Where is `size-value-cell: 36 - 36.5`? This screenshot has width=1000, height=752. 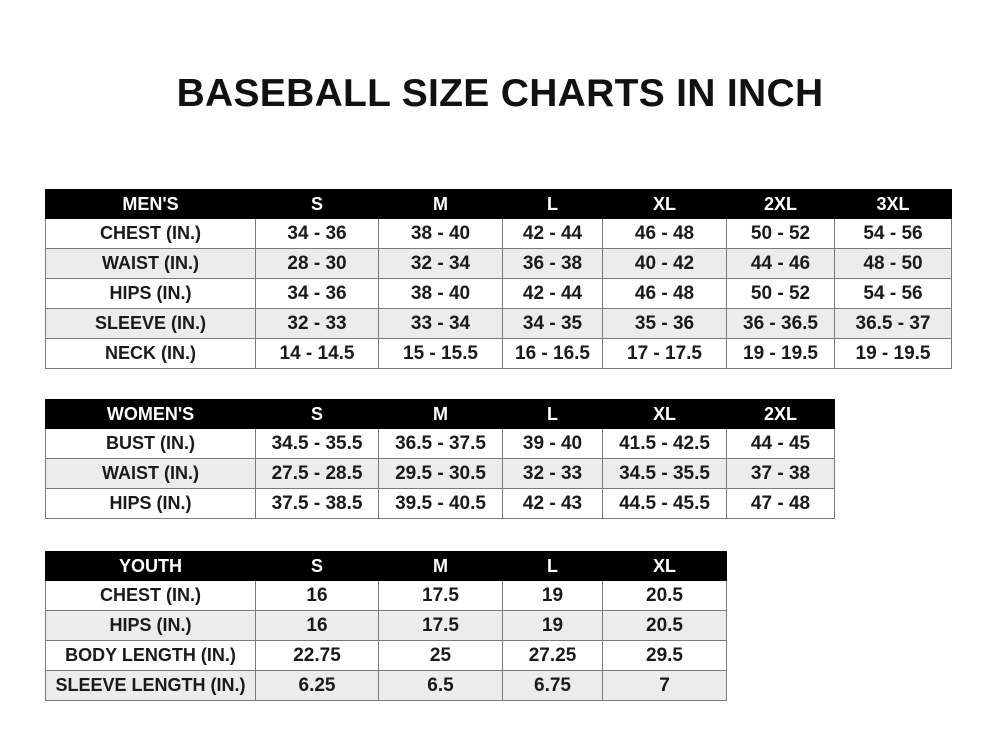 size-value-cell: 36 - 36.5 is located at coordinates (780, 323).